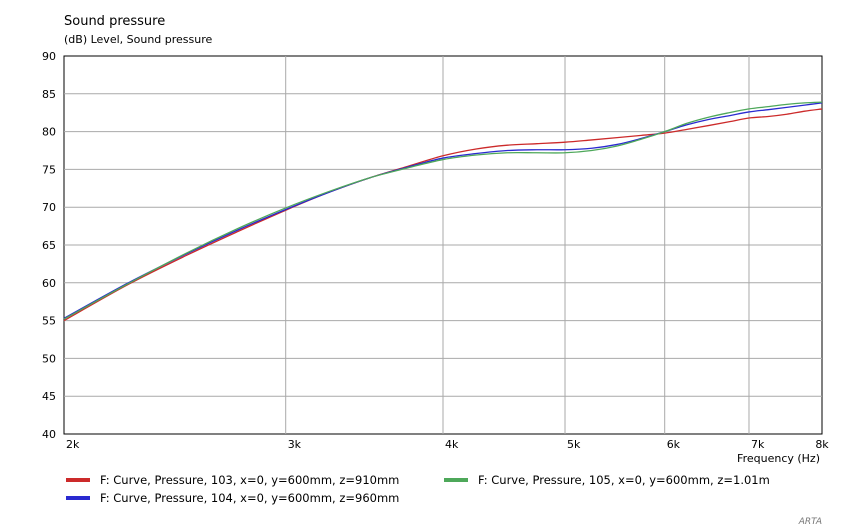  I want to click on x-tick-label: 6k, so click(674, 444).